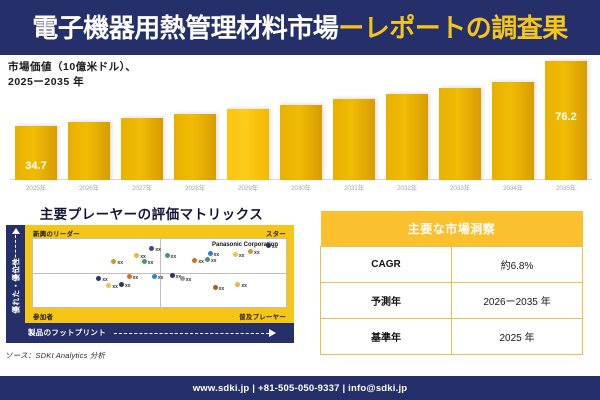 The height and width of the screenshot is (400, 600). Describe the element at coordinates (142, 149) in the screenshot. I see `bar-2027` at that location.